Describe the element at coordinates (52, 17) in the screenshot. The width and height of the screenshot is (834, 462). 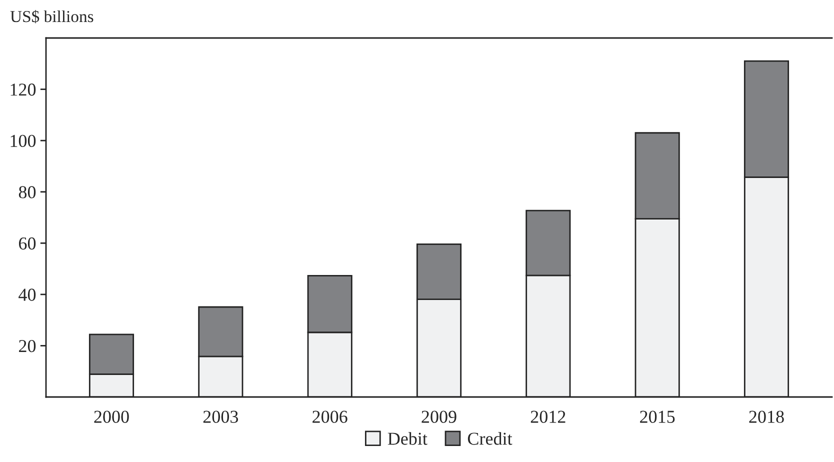
I see `y-axis-title: US$ billions` at that location.